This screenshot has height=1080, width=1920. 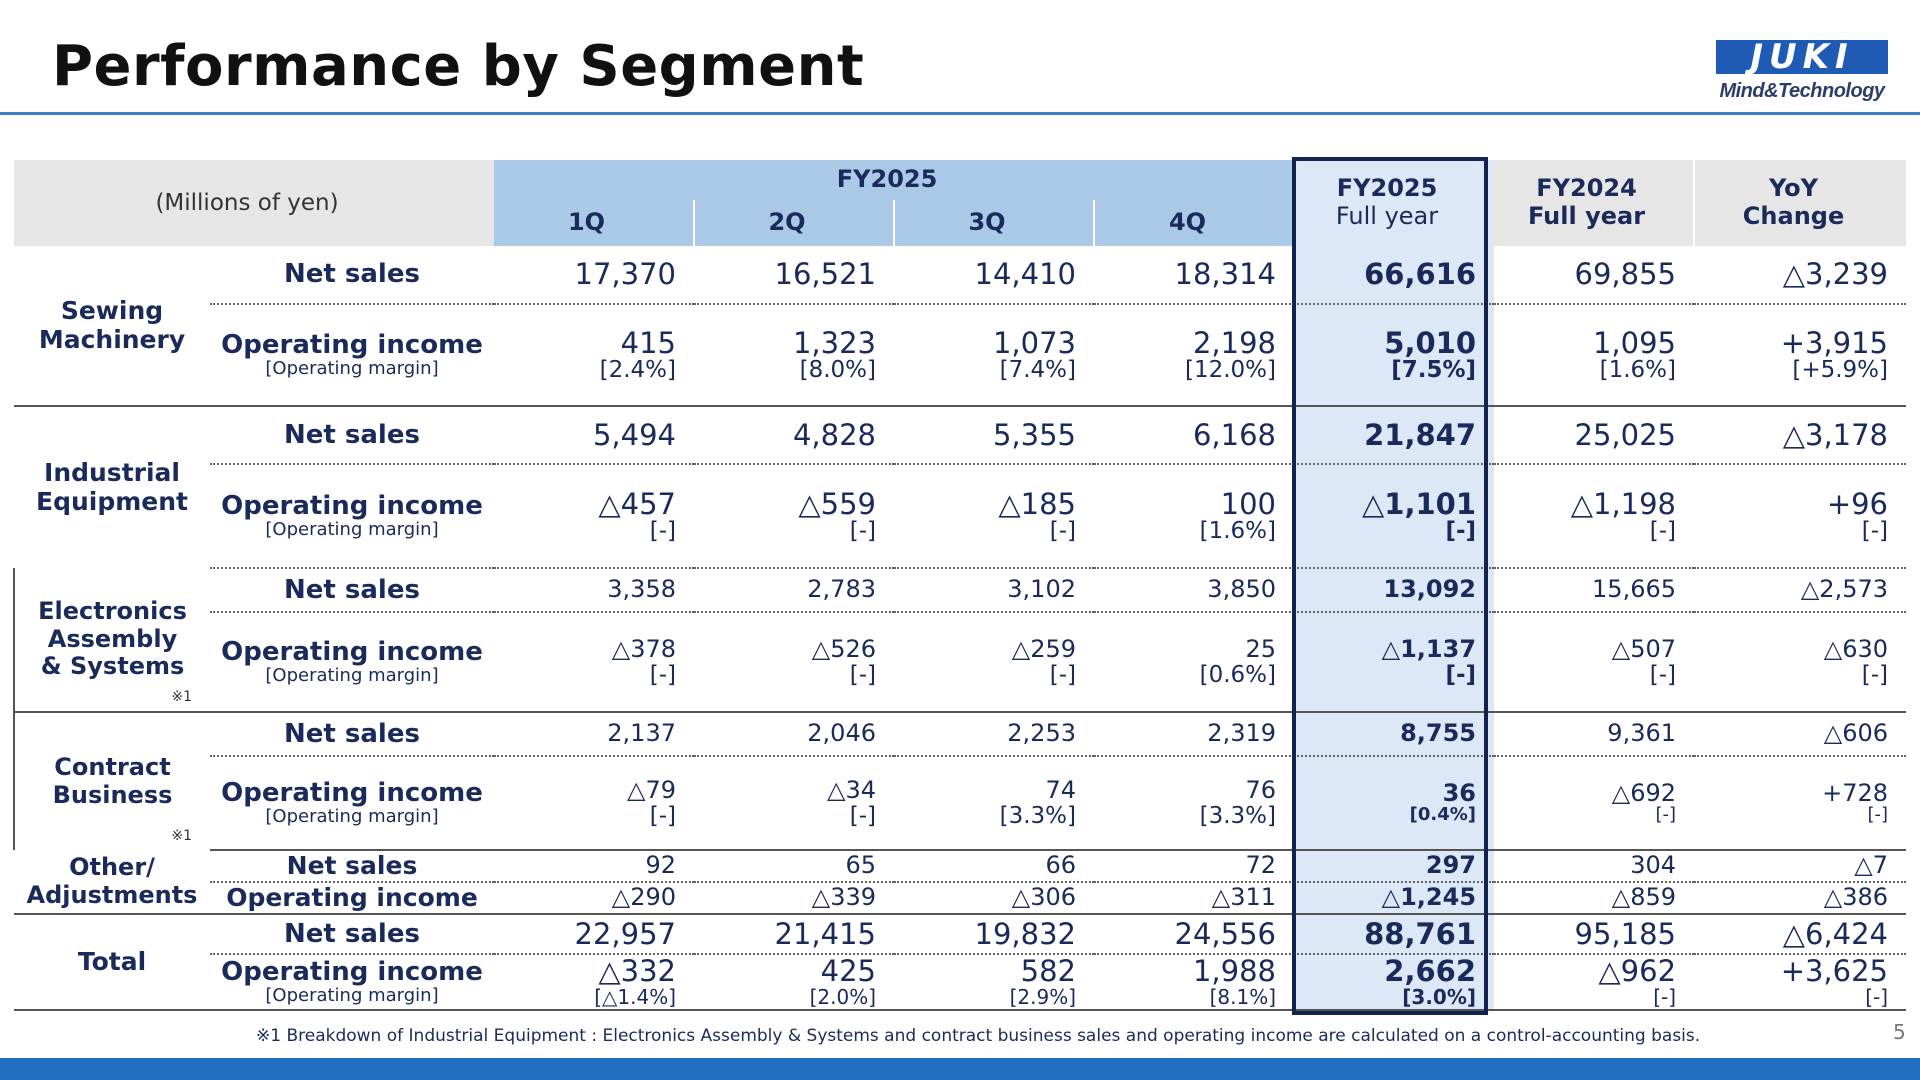 What do you see at coordinates (1394, 275) in the screenshot?
I see `table-cell: 66,616` at bounding box center [1394, 275].